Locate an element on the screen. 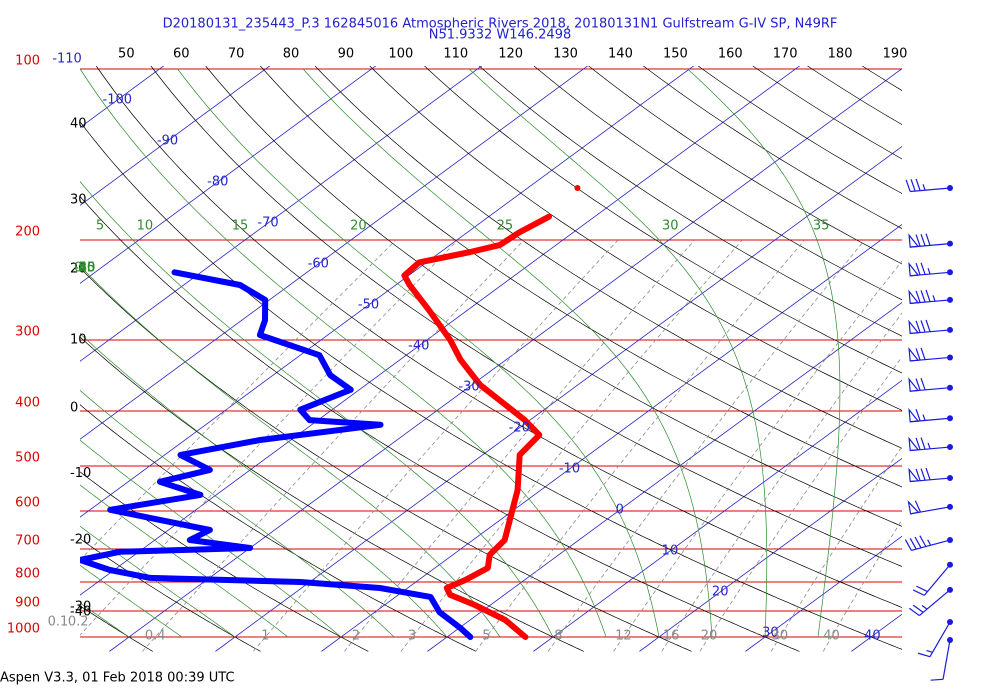 Image resolution: width=1000 pixels, height=700 pixels. isotherm-label: -100 is located at coordinates (118, 100).